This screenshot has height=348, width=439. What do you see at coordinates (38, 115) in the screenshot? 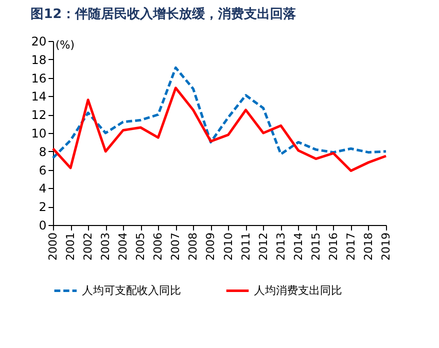
I see `y-tick-label: 12` at bounding box center [38, 115].